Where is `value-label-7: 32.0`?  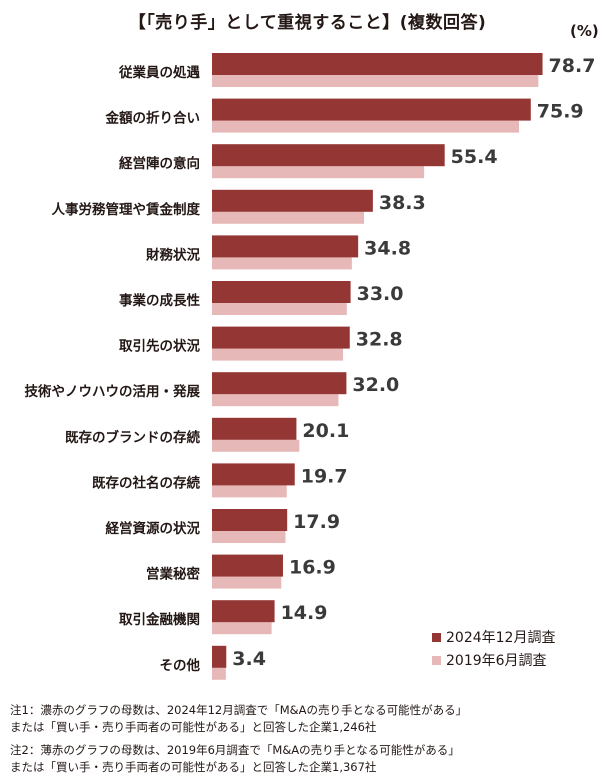 value-label-7: 32.0 is located at coordinates (375, 385).